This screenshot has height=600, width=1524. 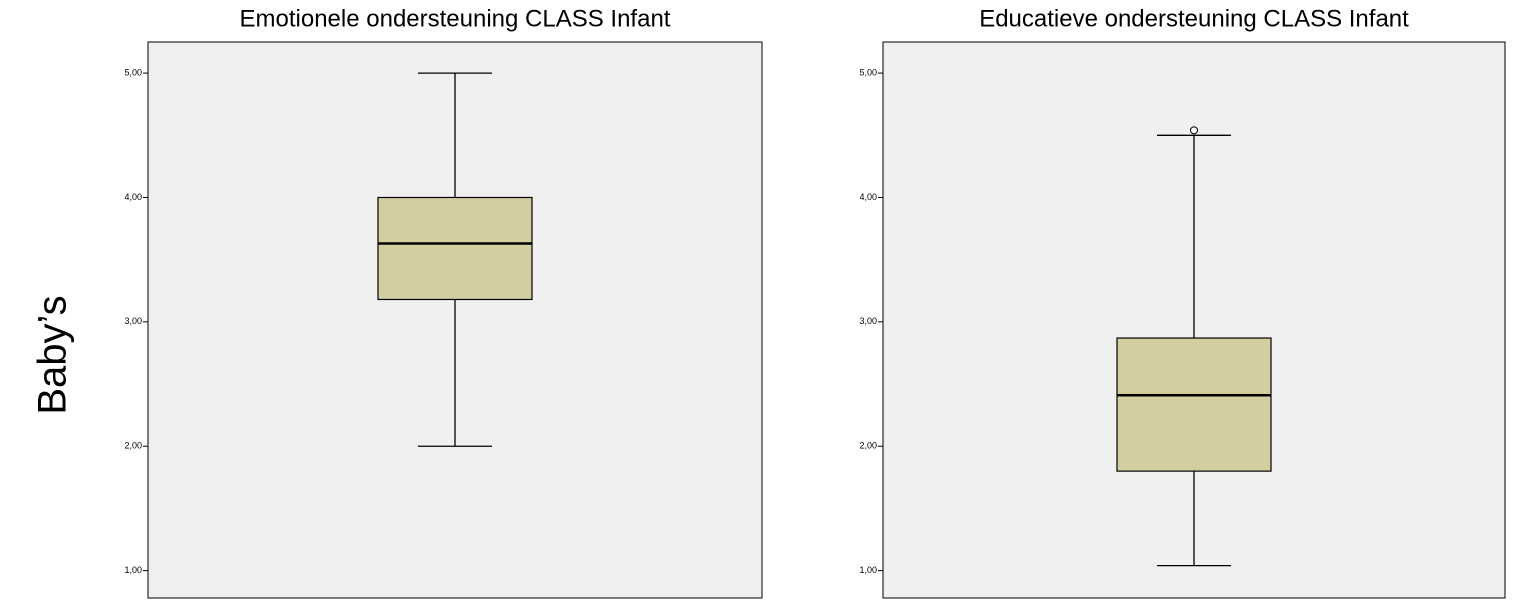 What do you see at coordinates (1194, 130) in the screenshot?
I see `outlier` at bounding box center [1194, 130].